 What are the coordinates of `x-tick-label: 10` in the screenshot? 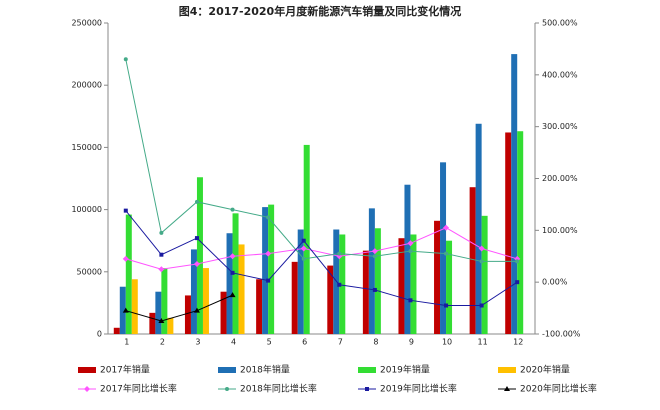 It's located at (447, 342).